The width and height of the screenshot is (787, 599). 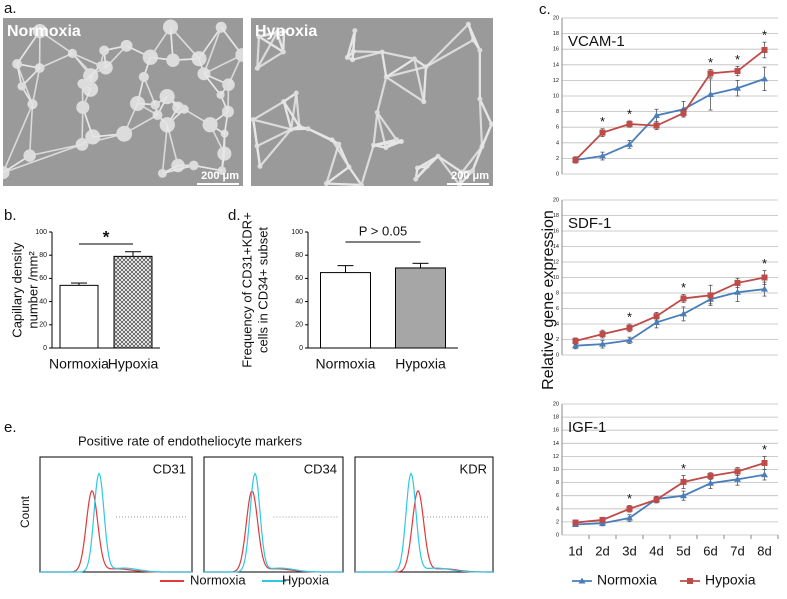 I want to click on chart-title: IGF-1, so click(x=587, y=427).